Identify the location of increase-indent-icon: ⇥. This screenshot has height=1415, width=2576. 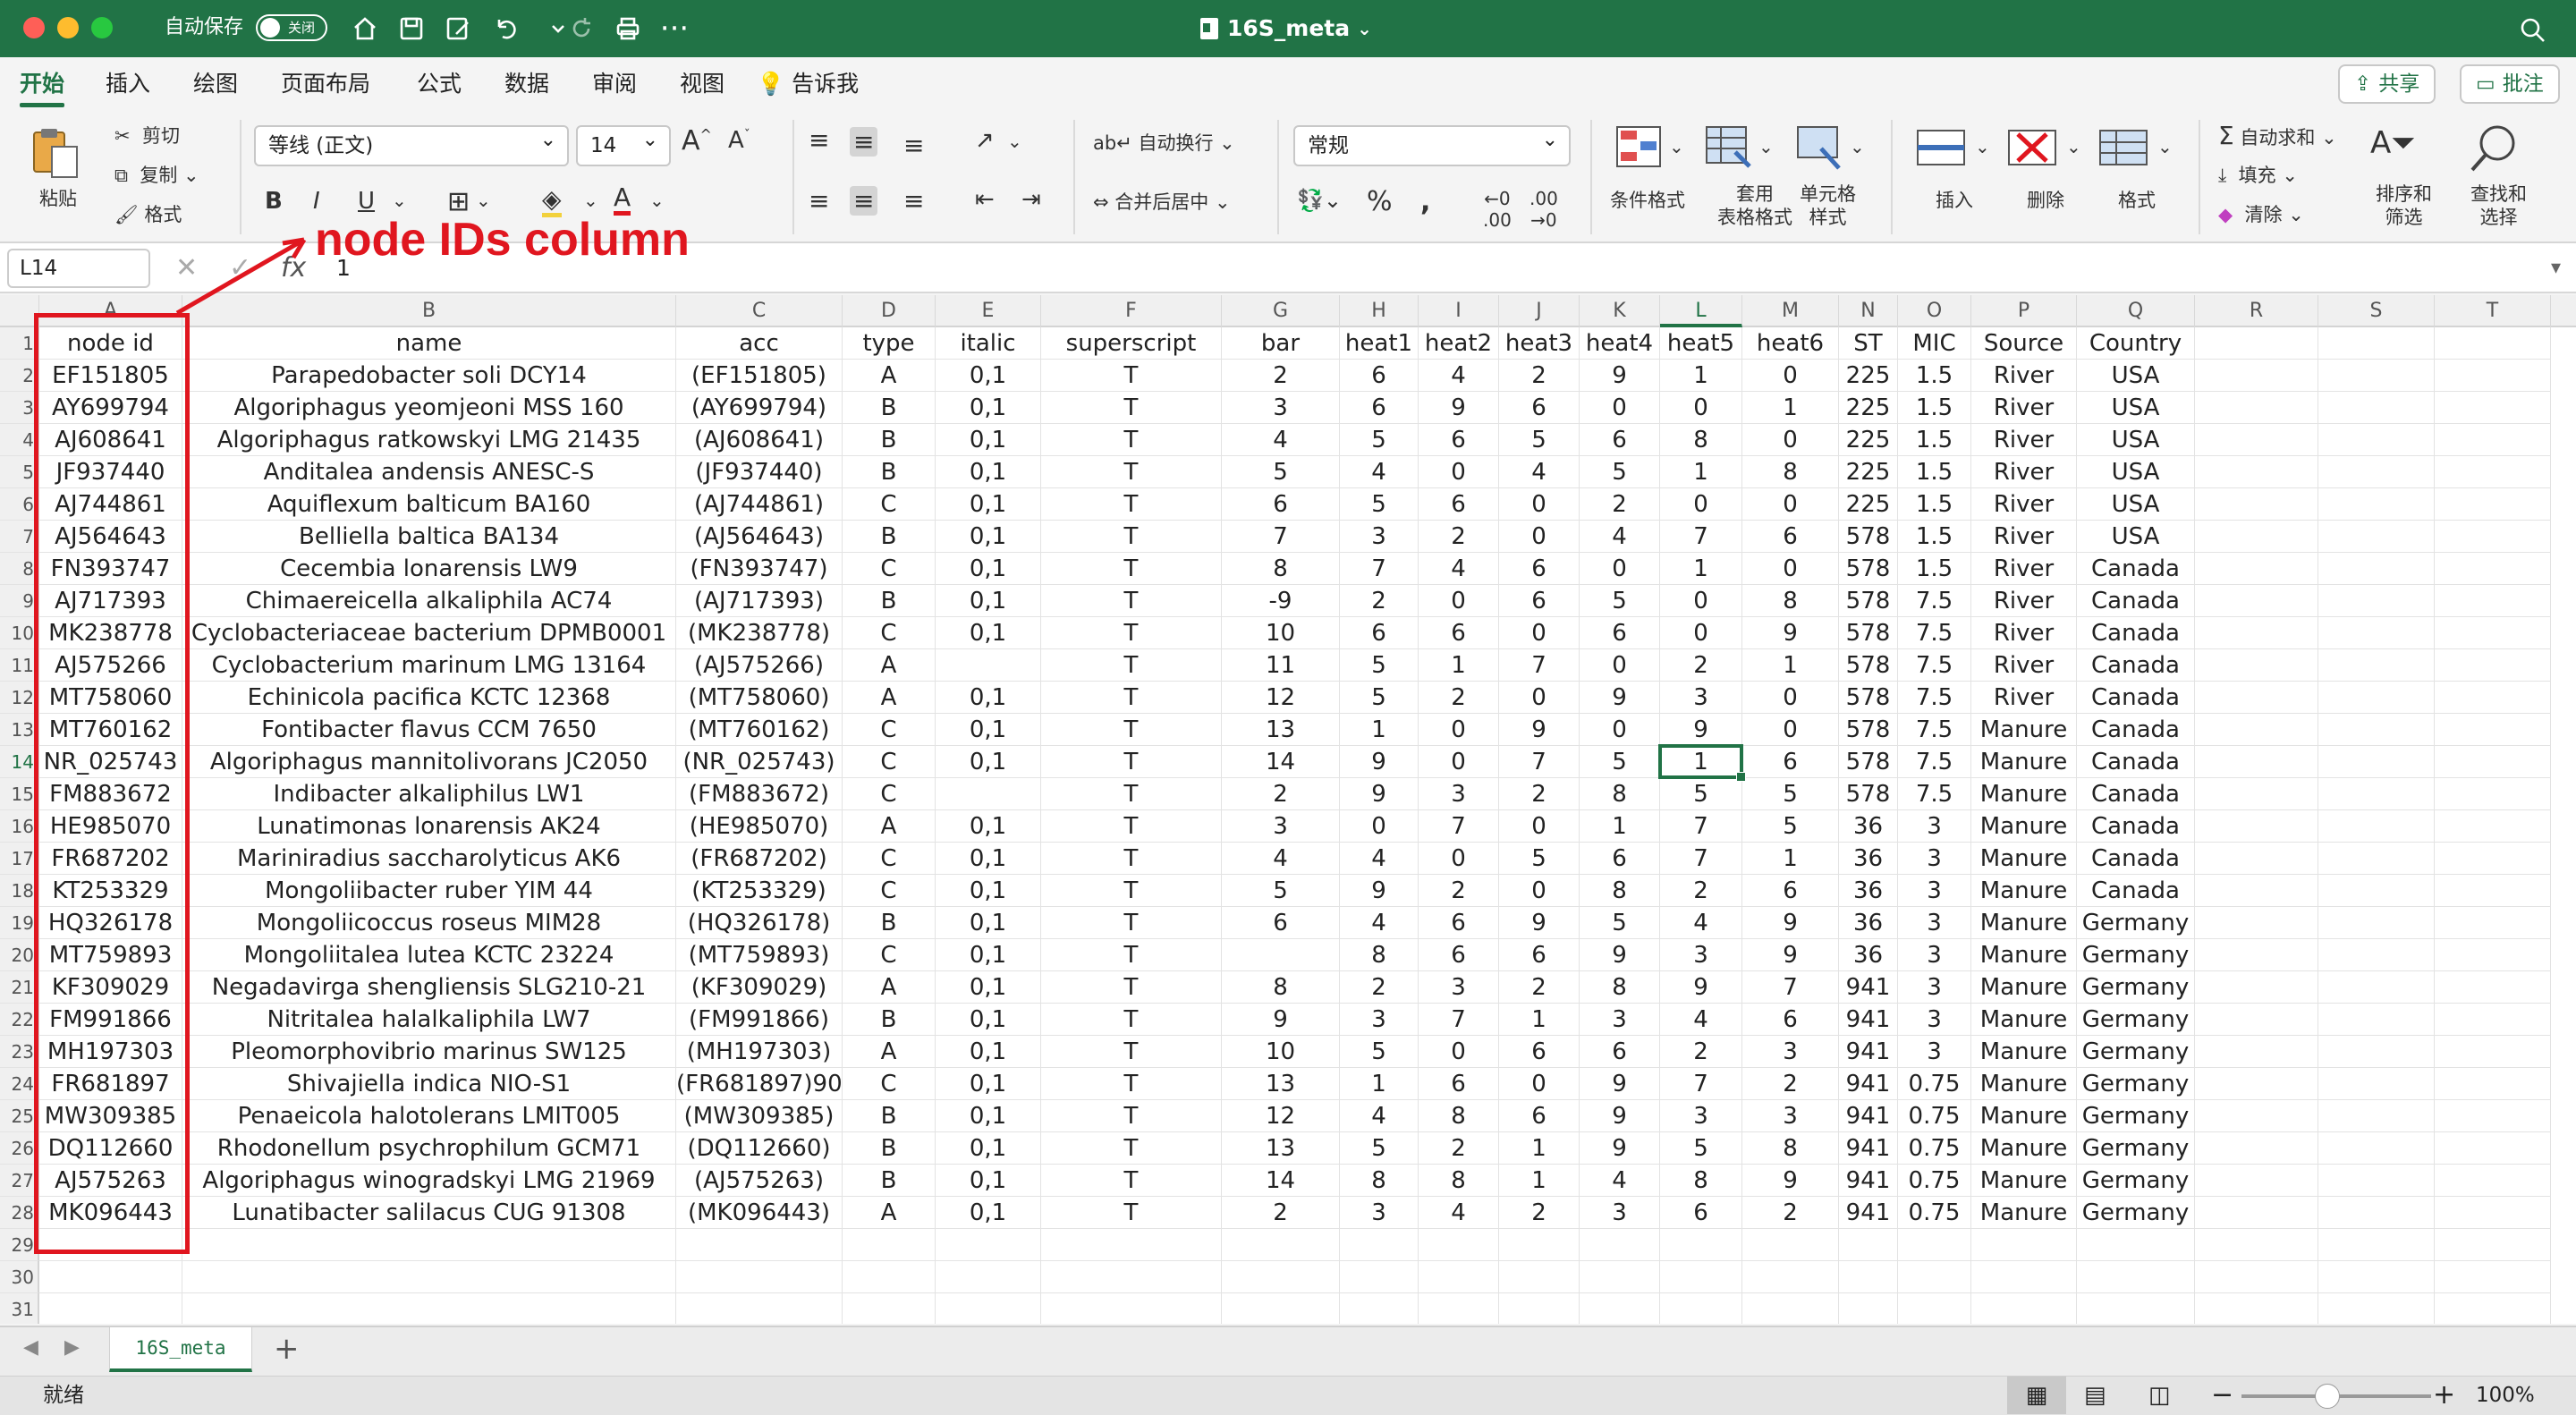
(1031, 200).